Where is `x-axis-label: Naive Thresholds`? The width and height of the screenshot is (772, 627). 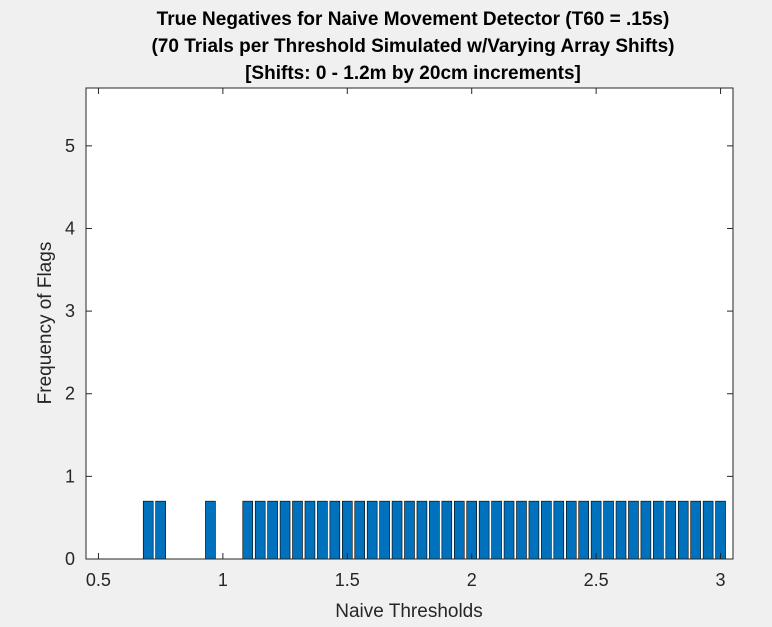
x-axis-label: Naive Thresholds is located at coordinates (409, 611).